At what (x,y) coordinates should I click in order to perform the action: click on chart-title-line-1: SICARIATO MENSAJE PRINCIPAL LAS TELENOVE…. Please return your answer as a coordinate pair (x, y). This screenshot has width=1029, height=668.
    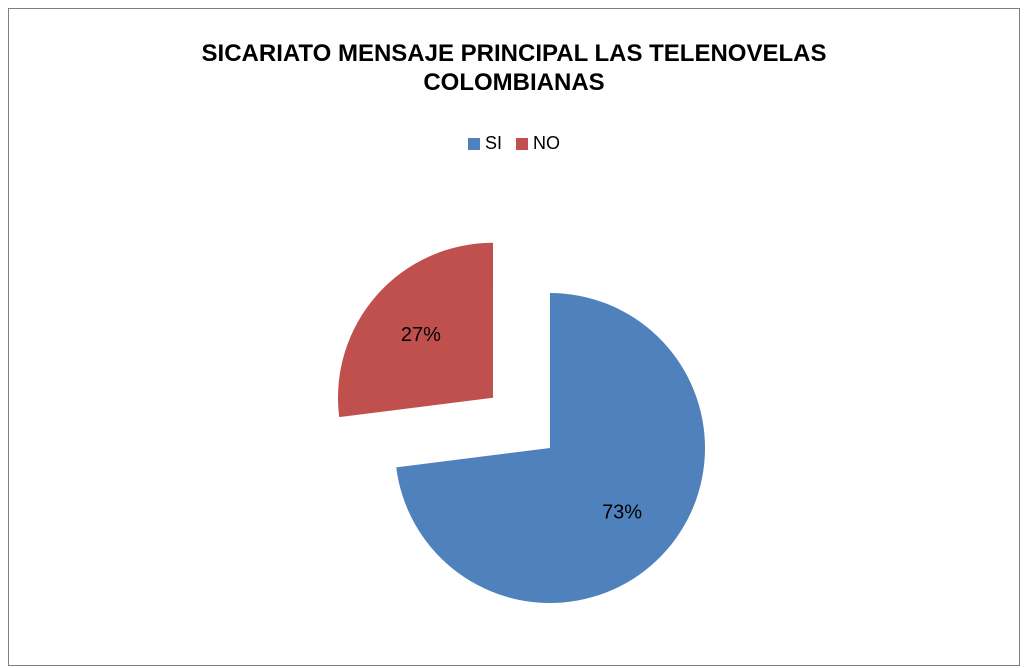
    Looking at the image, I should click on (514, 53).